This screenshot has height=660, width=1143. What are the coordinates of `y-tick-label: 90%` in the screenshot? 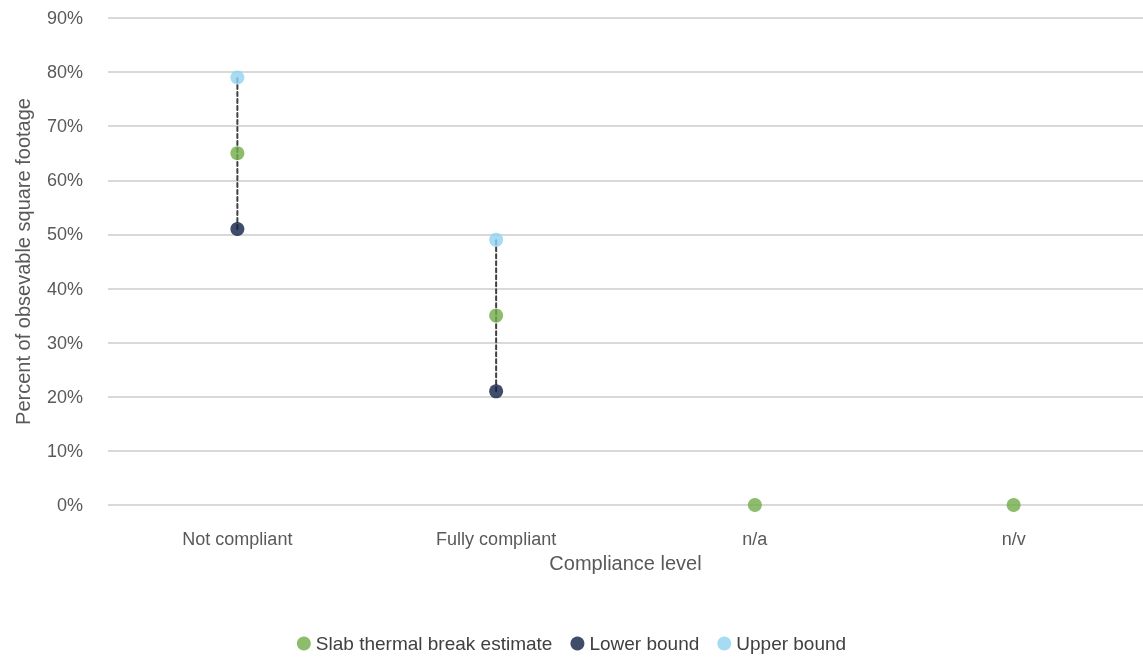 It's located at (64, 18).